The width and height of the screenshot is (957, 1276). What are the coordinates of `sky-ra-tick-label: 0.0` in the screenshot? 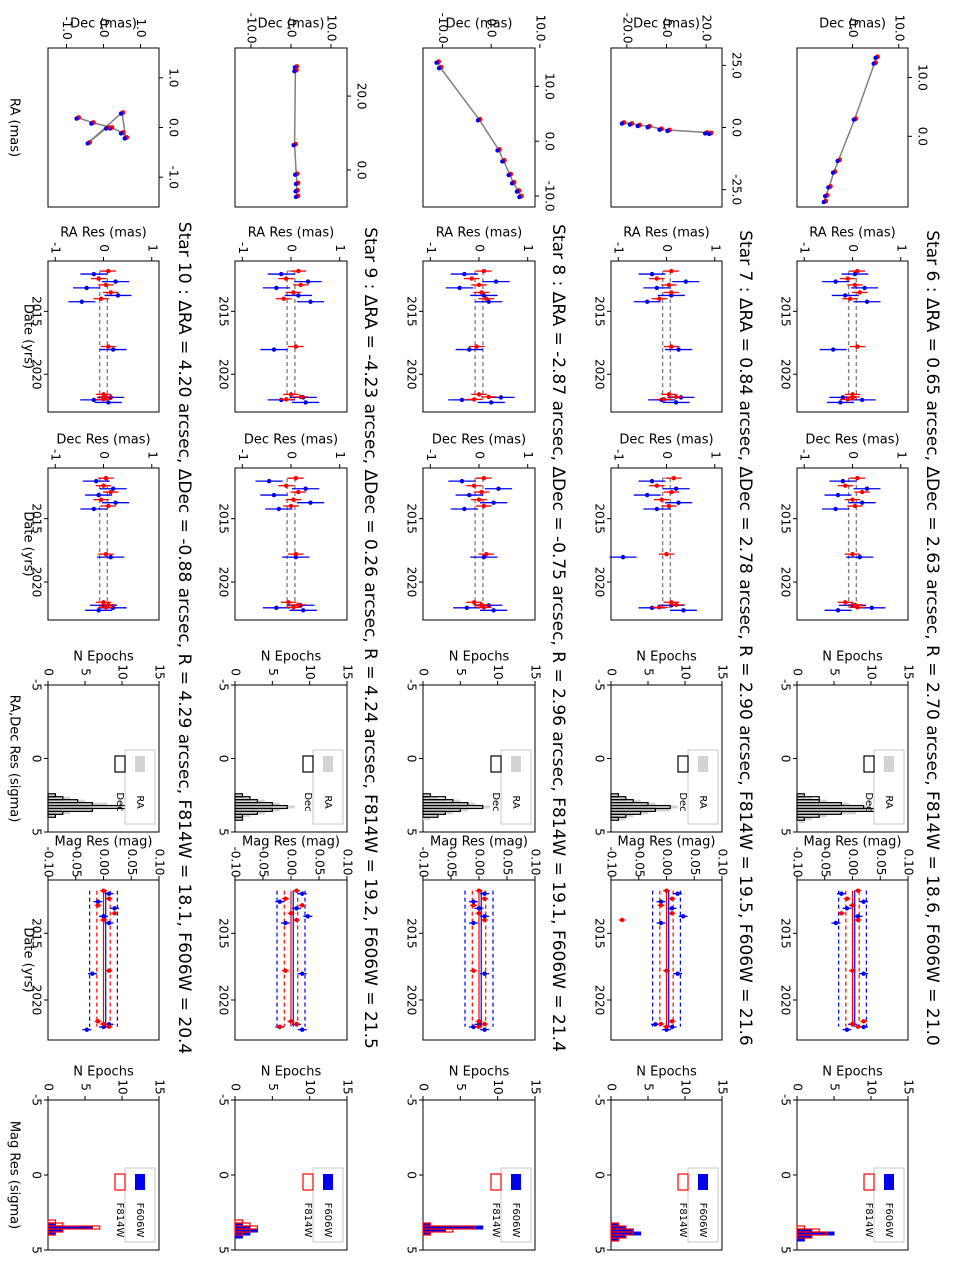 It's located at (362, 169).